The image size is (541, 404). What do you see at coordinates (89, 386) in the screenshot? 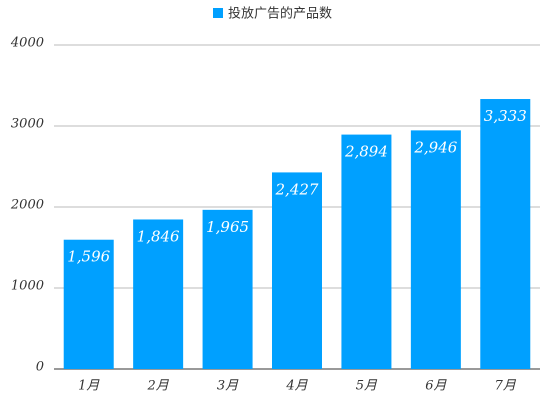
I see `x-tick-label: 1月` at bounding box center [89, 386].